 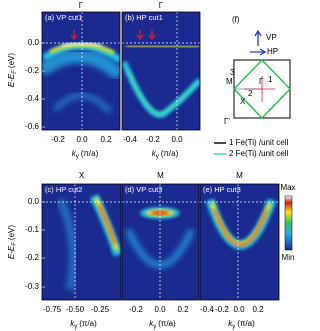 What do you see at coordinates (222, 189) in the screenshot?
I see `panel-label: (e) HP cut3` at bounding box center [222, 189].